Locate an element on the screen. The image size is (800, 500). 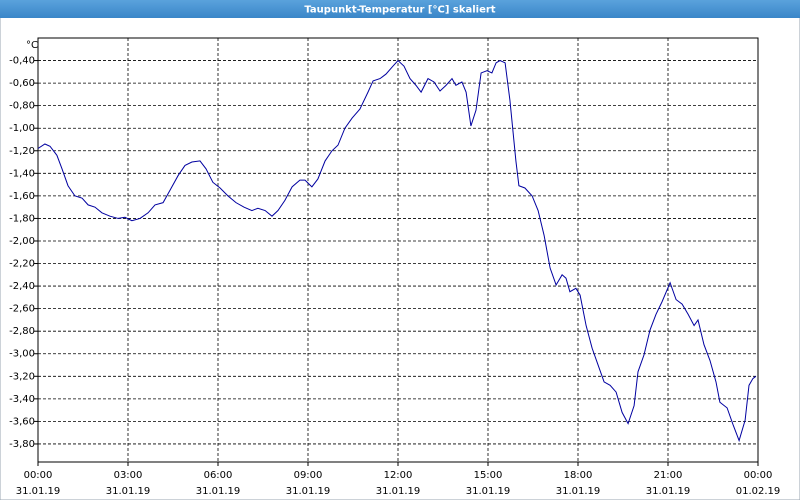
y-tick-label: -1,00 is located at coordinates (22, 128).